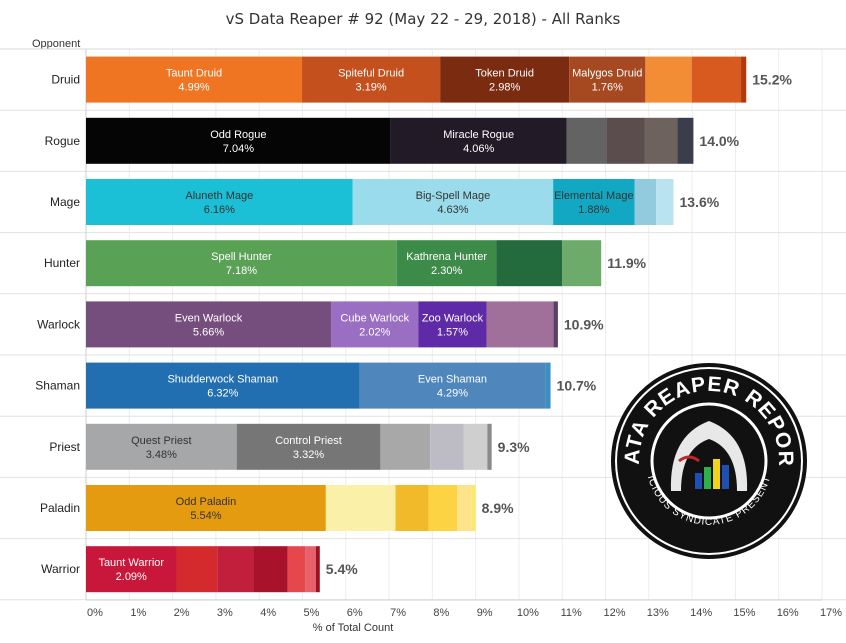 The width and height of the screenshot is (846, 643). What do you see at coordinates (131, 577) in the screenshot?
I see `segment-value-label: 2.09%` at bounding box center [131, 577].